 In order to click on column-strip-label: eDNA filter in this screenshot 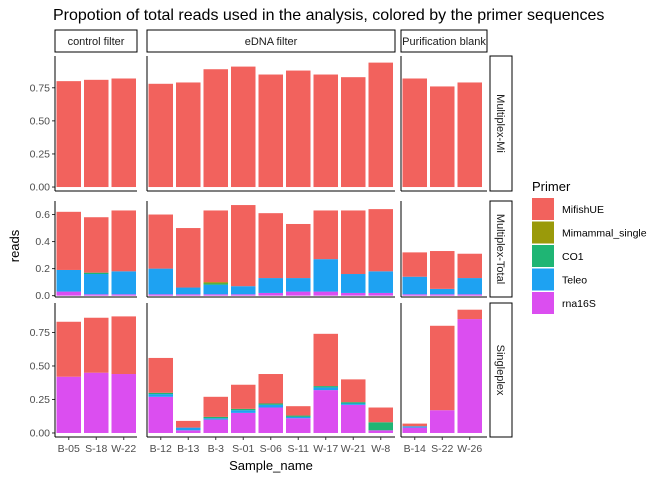, I will do `click(271, 42)`.